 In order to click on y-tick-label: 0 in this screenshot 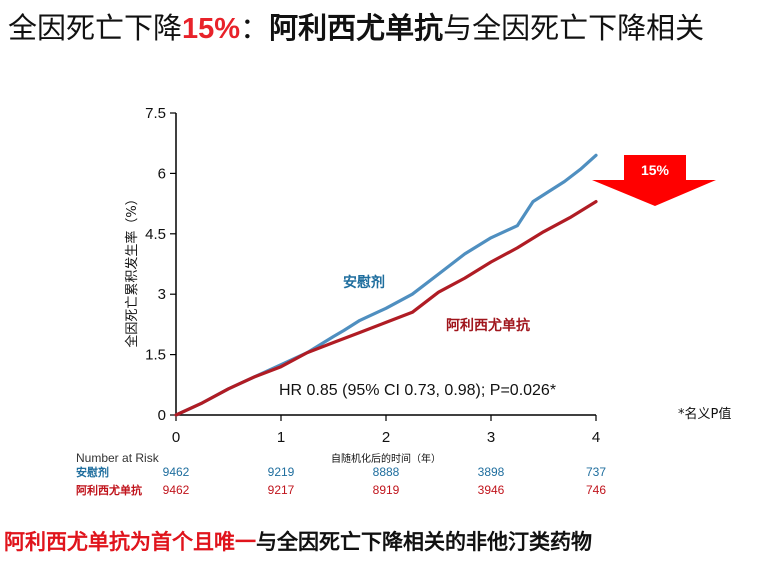, I will do `click(162, 415)`.